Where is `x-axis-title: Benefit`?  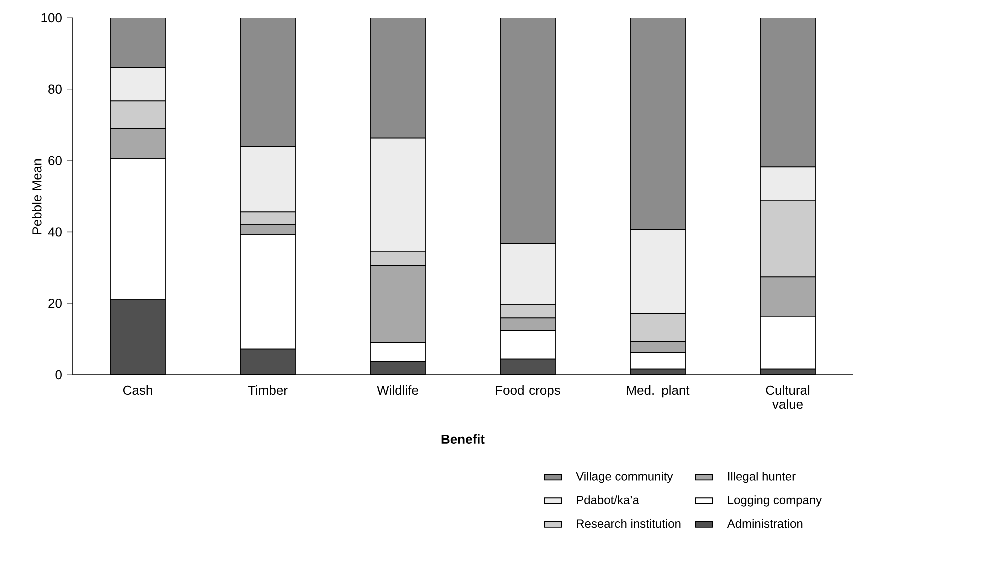 x-axis-title: Benefit is located at coordinates (463, 439).